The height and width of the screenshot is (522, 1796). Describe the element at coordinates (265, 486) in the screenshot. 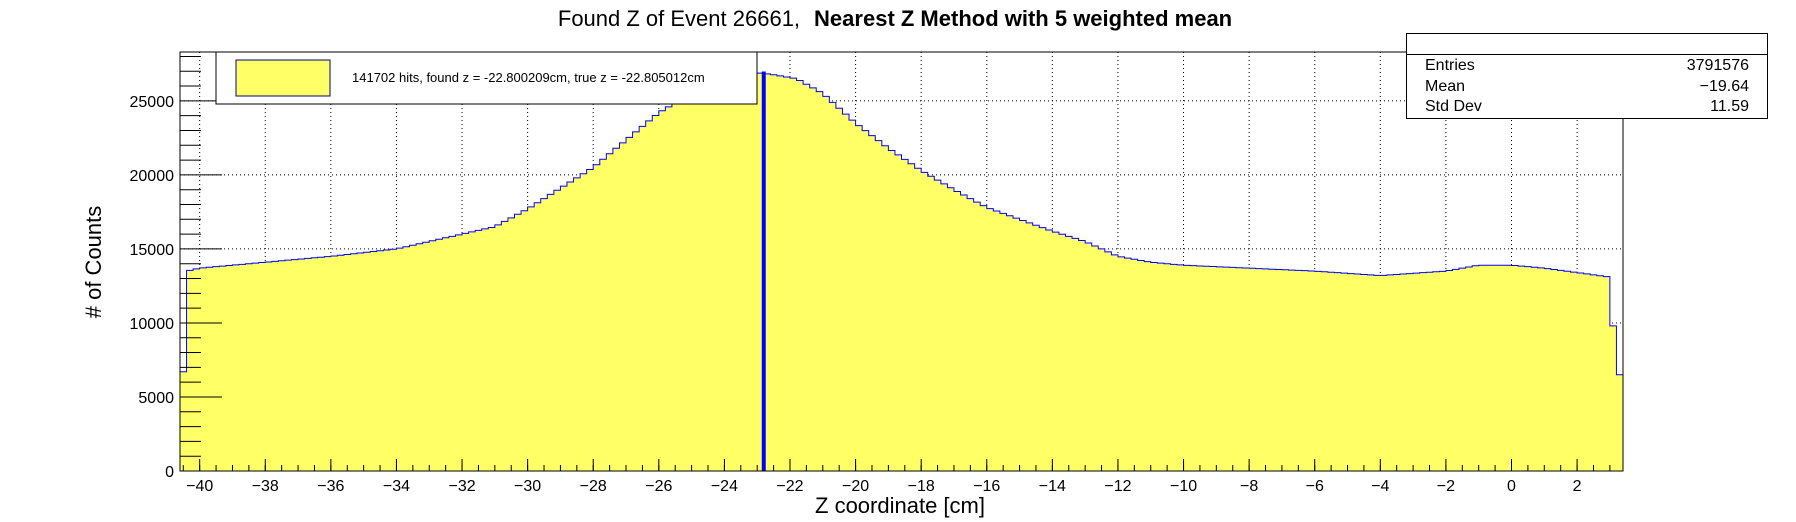

I see `x-tick-label: −38` at that location.